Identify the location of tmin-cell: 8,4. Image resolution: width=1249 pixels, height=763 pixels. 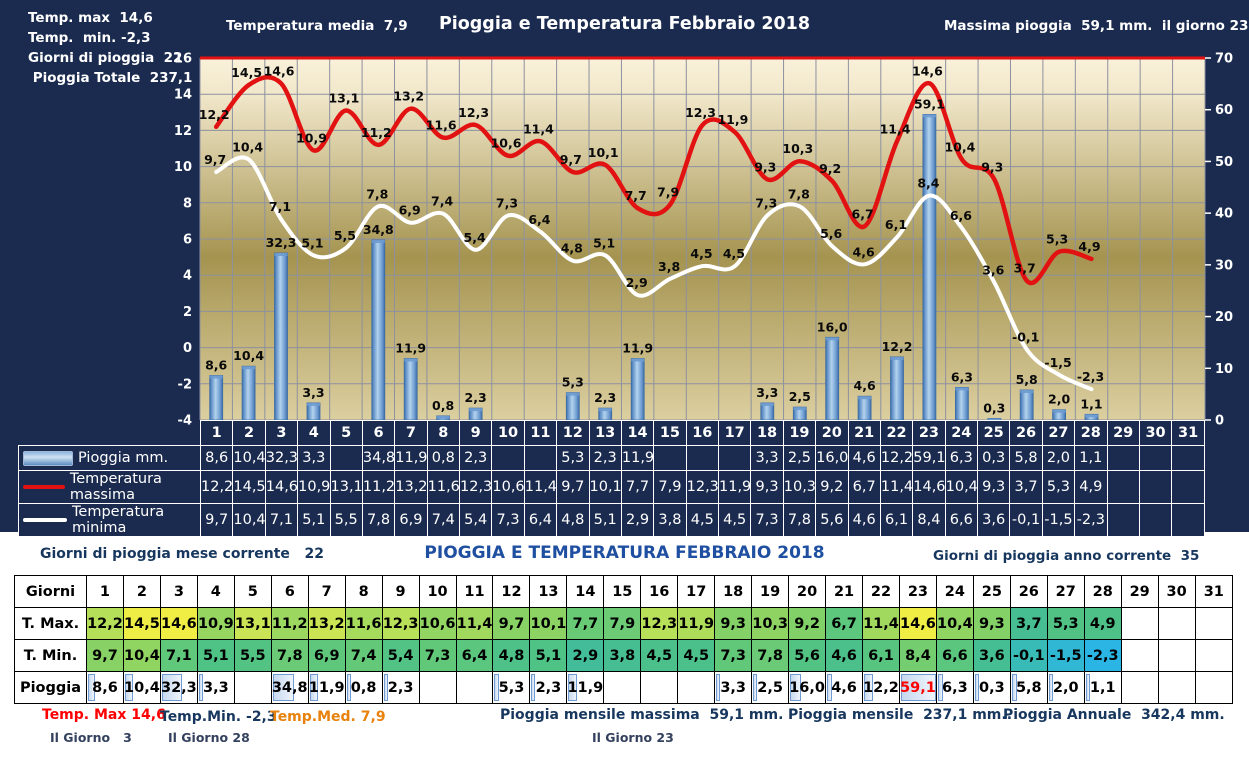
(917, 655).